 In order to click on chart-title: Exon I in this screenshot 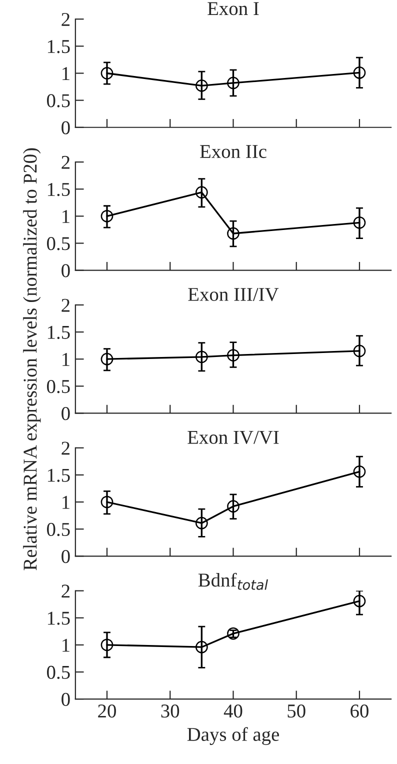, I will do `click(233, 9)`.